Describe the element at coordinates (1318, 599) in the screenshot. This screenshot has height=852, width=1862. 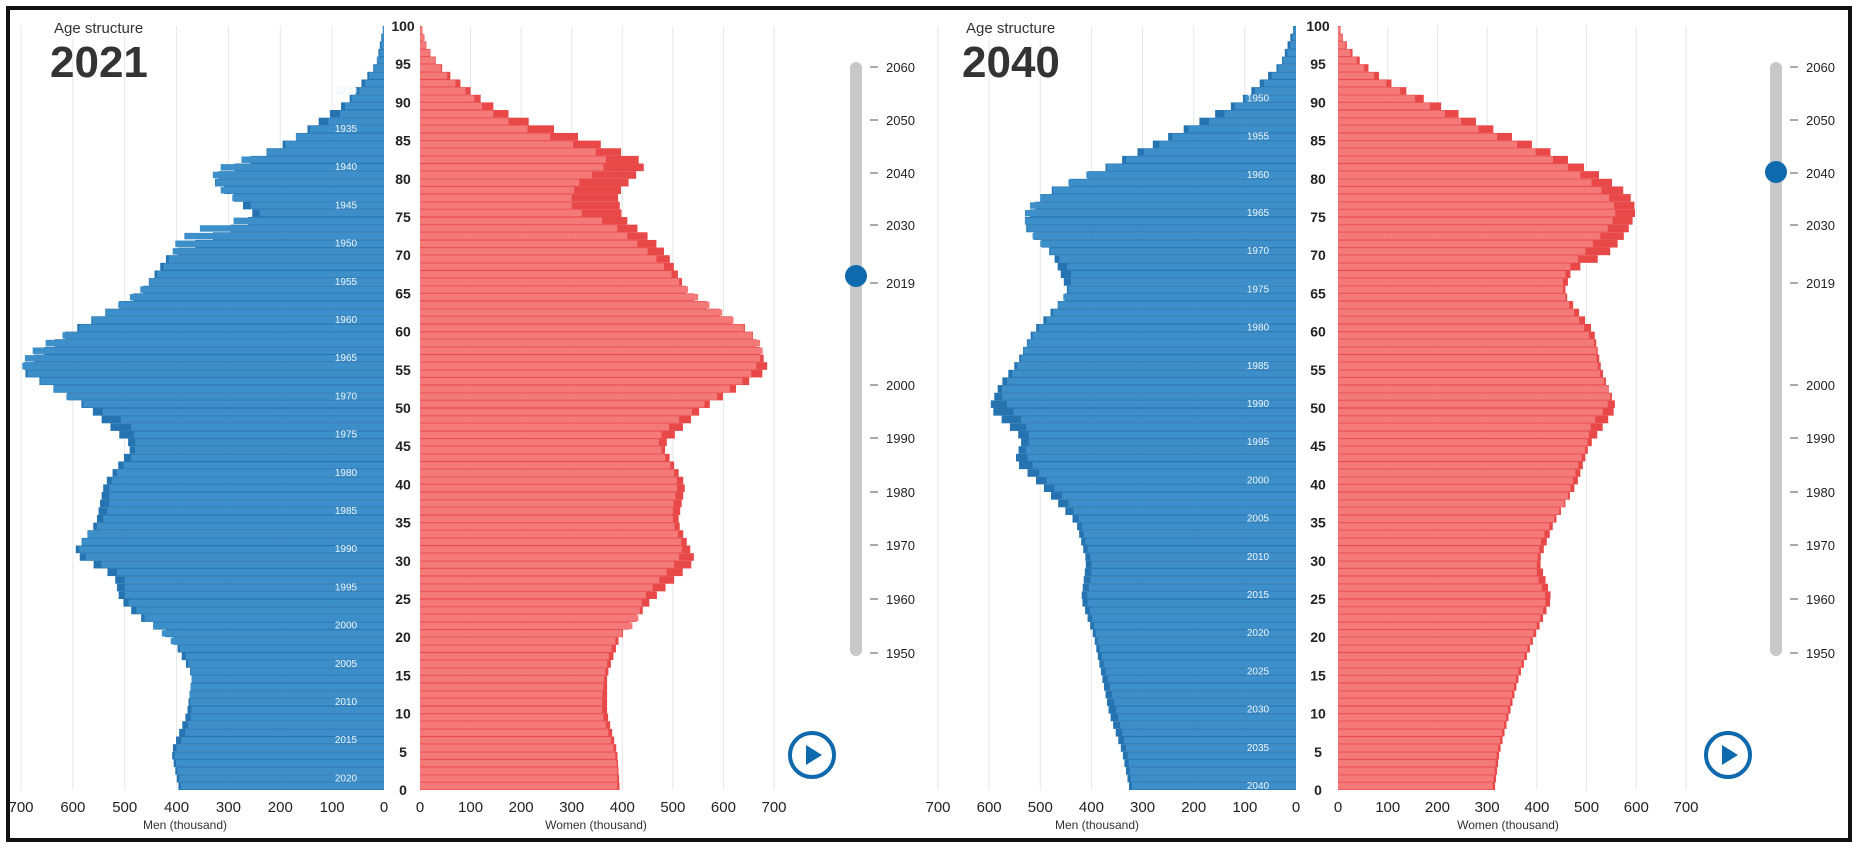
I see `age-tick-label: 25` at that location.